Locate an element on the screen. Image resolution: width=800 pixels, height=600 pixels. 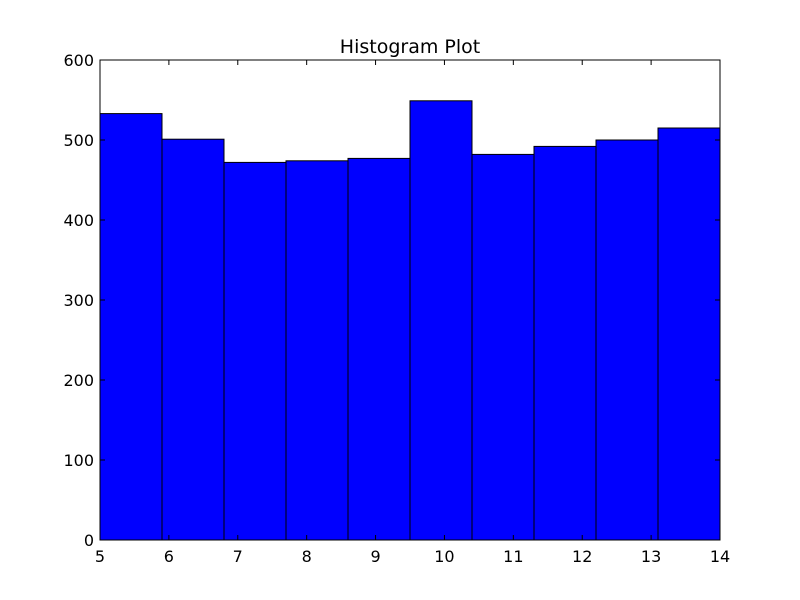
x-tick-label: 6 is located at coordinates (169, 556).